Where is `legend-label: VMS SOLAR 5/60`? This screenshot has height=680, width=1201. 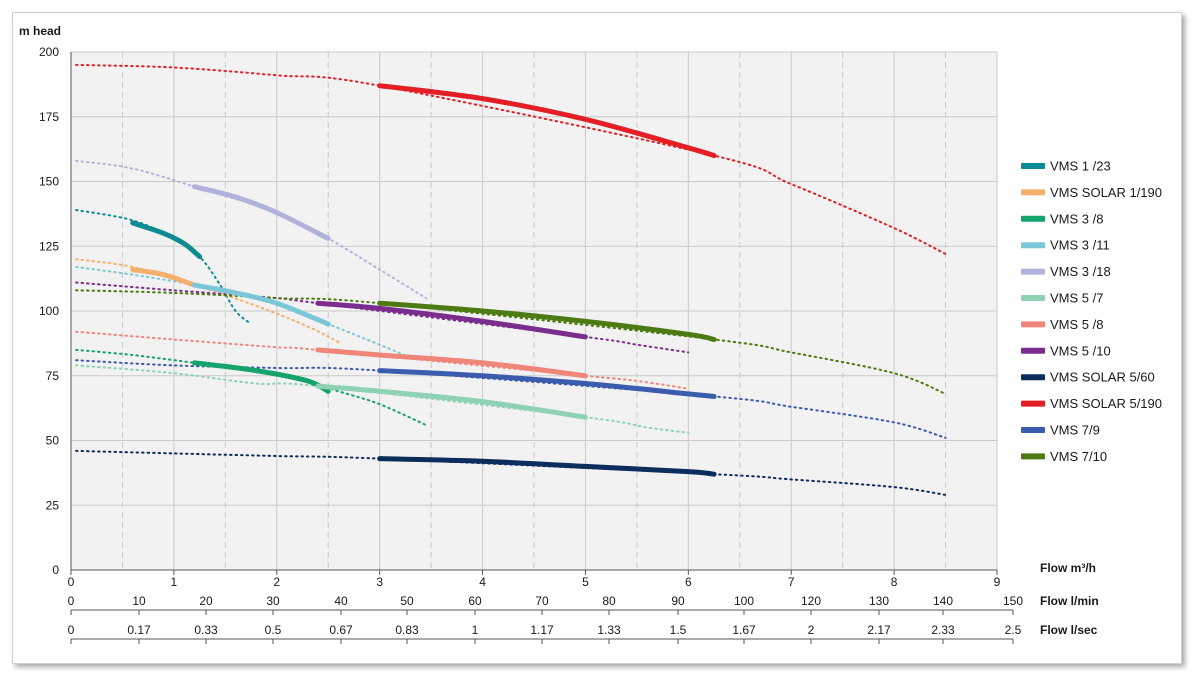 legend-label: VMS SOLAR 5/60 is located at coordinates (1102, 377).